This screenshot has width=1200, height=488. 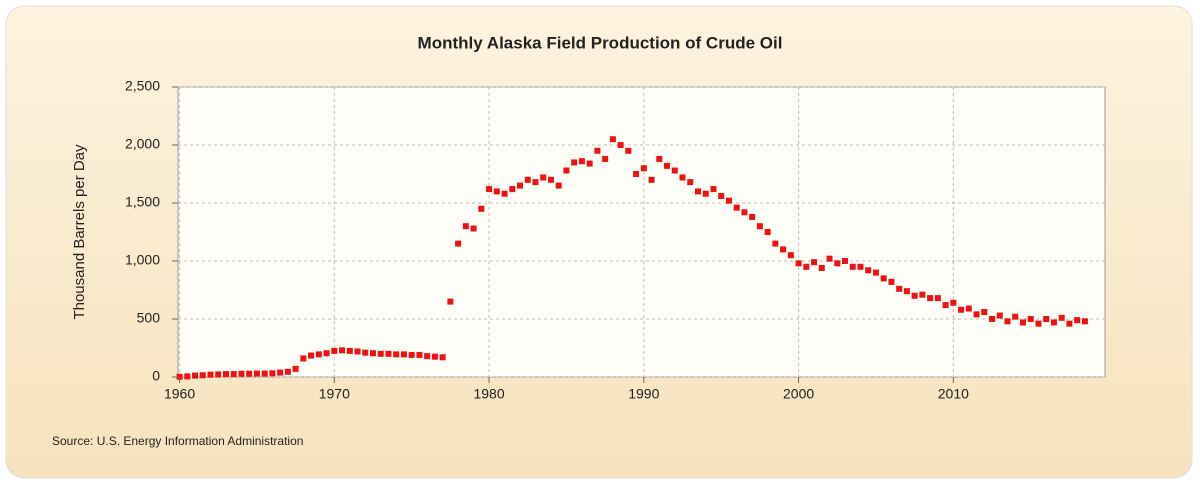 I want to click on y-axis-label: Thousand Barrels per Day, so click(x=79, y=232).